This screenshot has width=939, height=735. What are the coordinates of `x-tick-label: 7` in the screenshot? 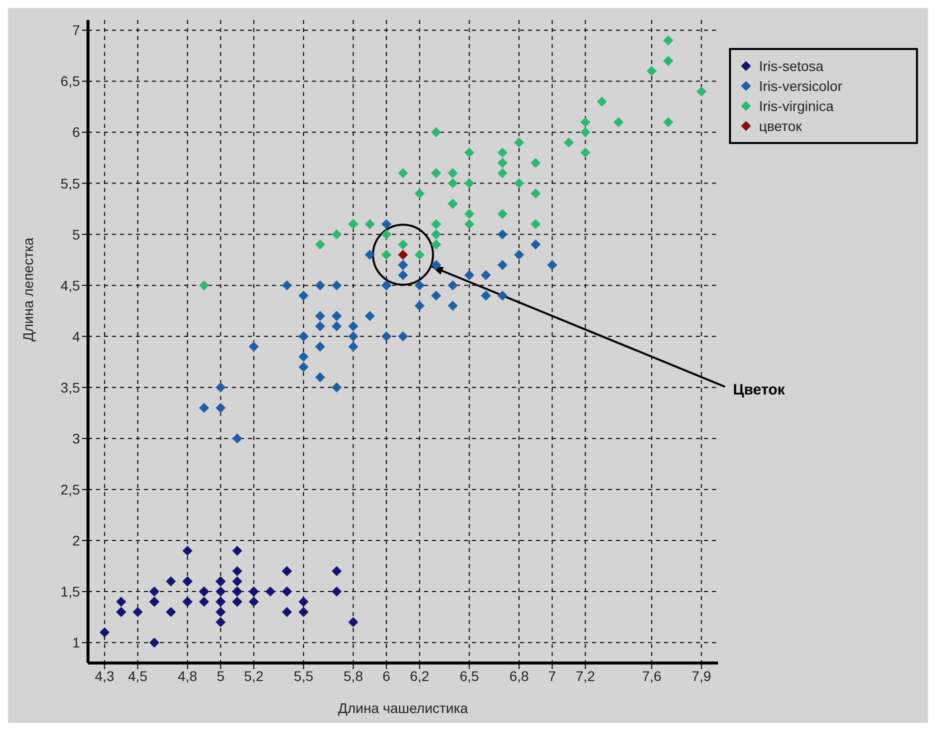 It's located at (552, 676).